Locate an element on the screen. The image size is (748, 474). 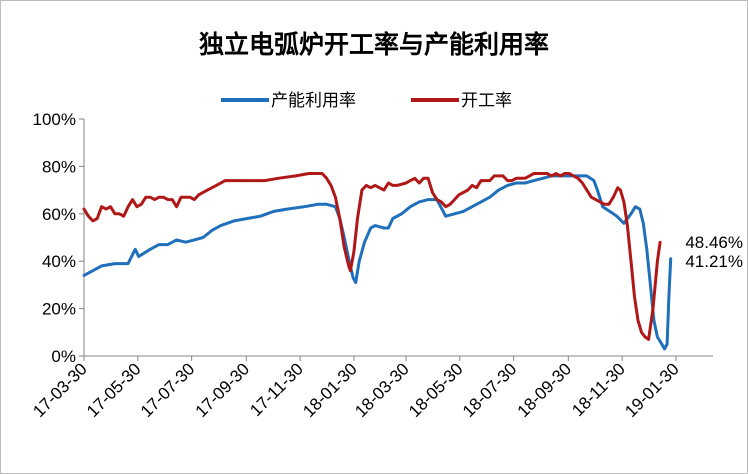
y-tick-label: 60% is located at coordinates (59, 214).